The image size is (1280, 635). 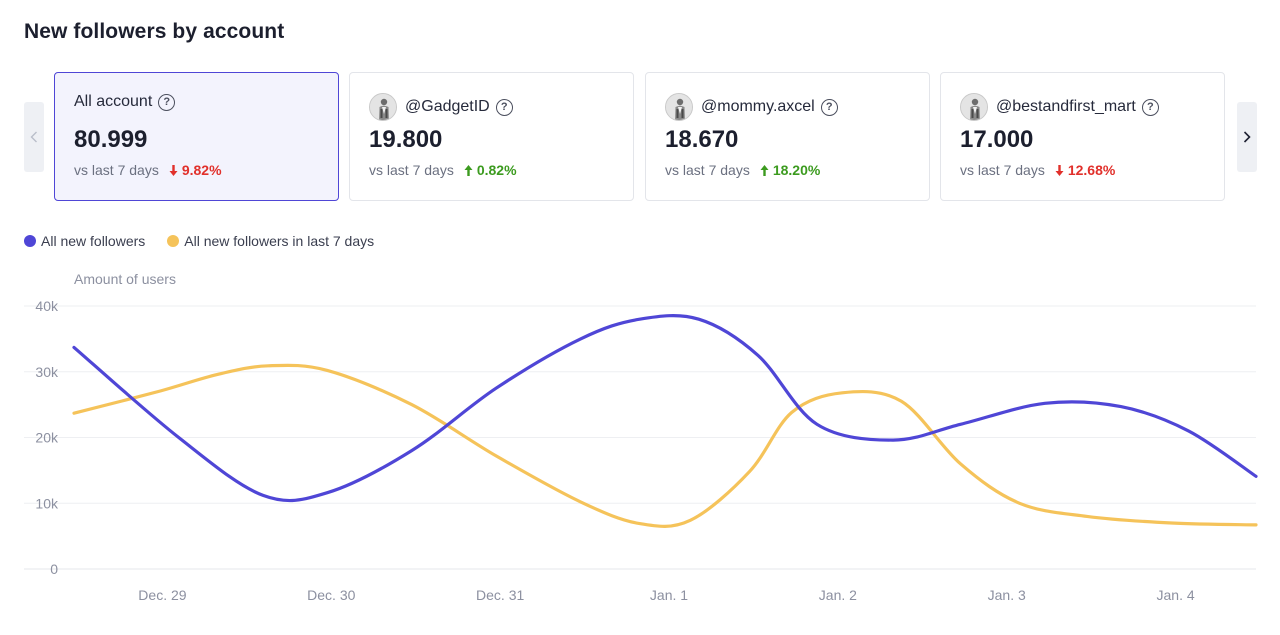 I want to click on x-tick-label: Dec. 29, so click(x=162, y=595).